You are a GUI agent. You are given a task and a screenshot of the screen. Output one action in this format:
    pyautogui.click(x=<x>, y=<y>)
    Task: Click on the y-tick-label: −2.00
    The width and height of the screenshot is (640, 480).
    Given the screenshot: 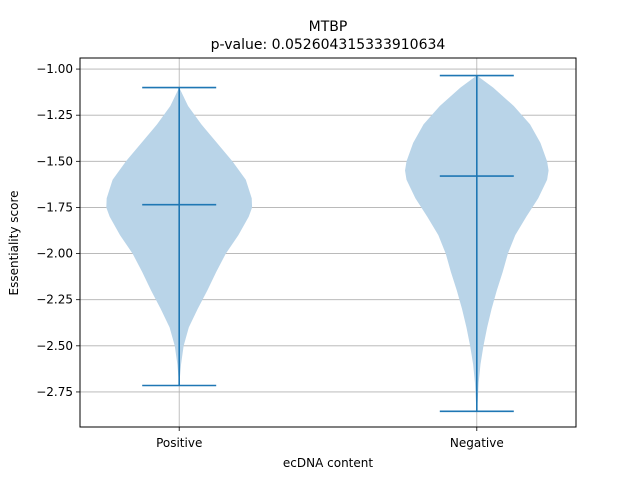 What is the action you would take?
    pyautogui.click(x=54, y=254)
    